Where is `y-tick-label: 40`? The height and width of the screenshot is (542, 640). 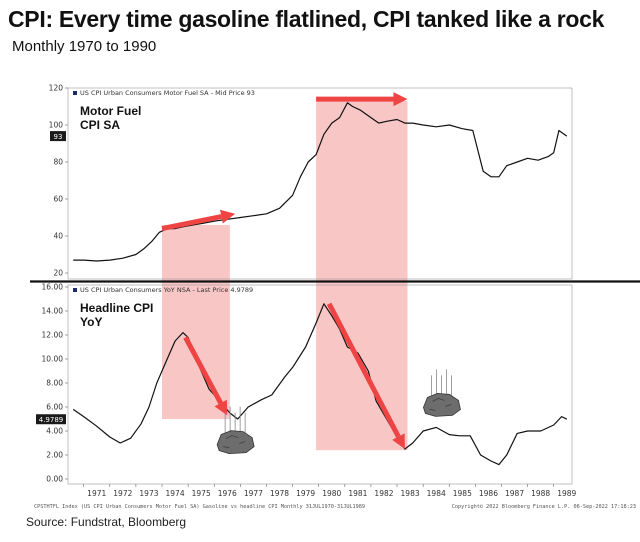
y-tick-label: 40 is located at coordinates (58, 236).